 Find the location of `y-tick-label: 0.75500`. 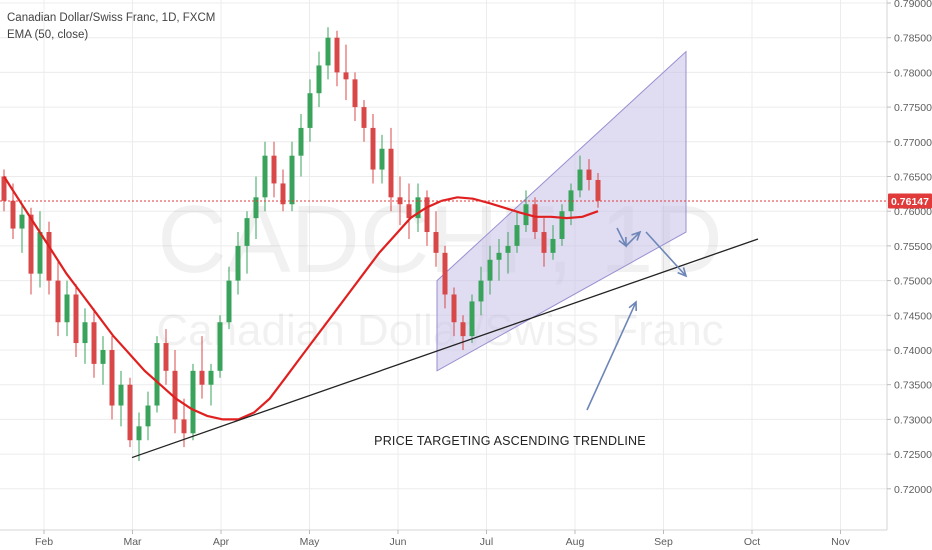

y-tick-label: 0.75500 is located at coordinates (913, 247).